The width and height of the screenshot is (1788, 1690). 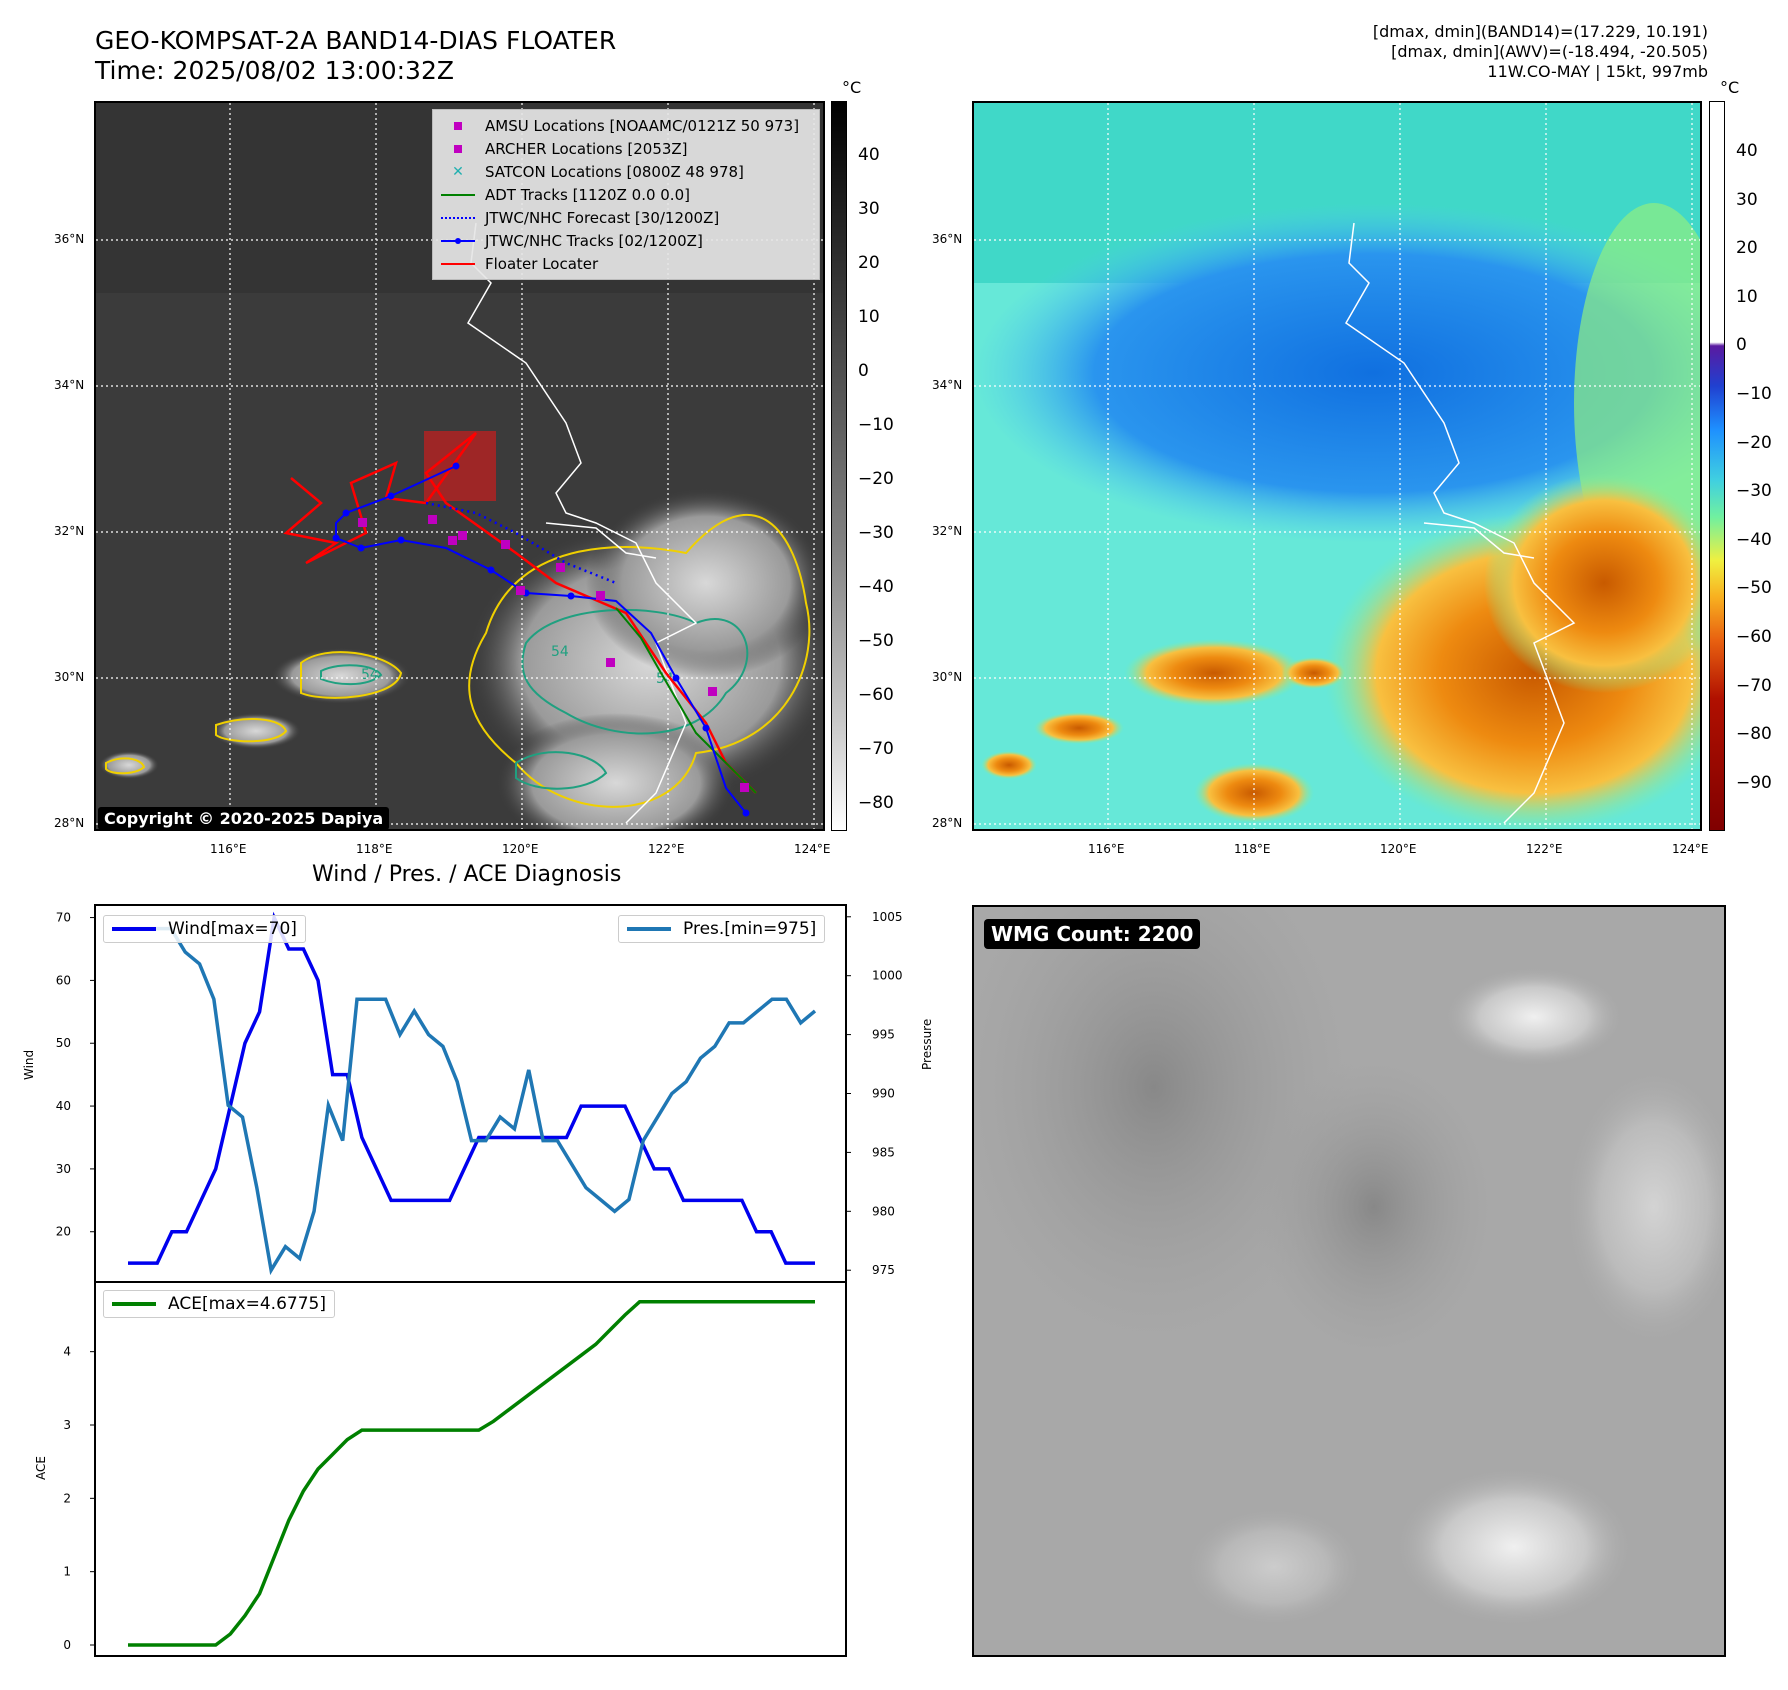 I want to click on colorbar-gray-tick: 10, so click(x=869, y=317).